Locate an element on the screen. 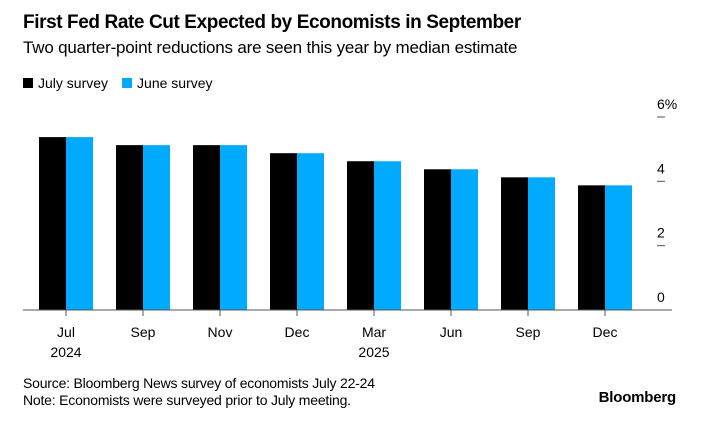 This screenshot has height=423, width=704. x-year-label: 2024 is located at coordinates (65, 352).